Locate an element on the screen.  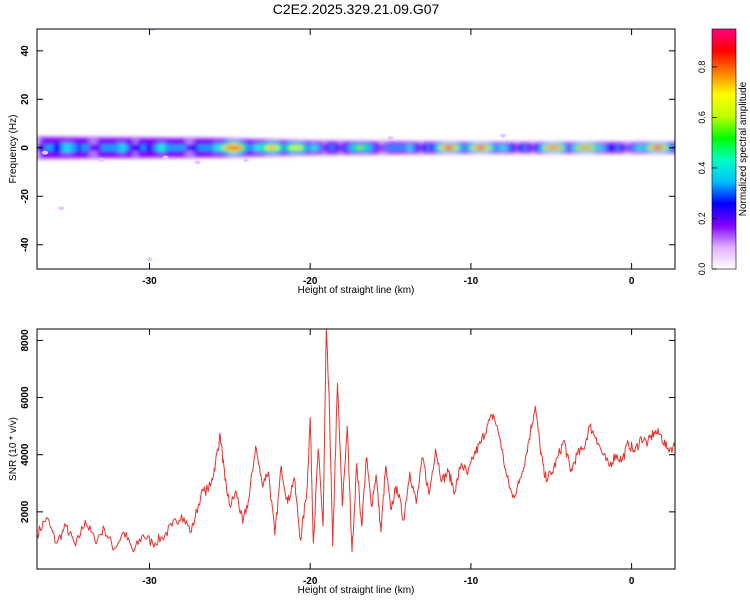
figure-title: C2E2.2025.329.21.09.G07 is located at coordinates (356, 9).